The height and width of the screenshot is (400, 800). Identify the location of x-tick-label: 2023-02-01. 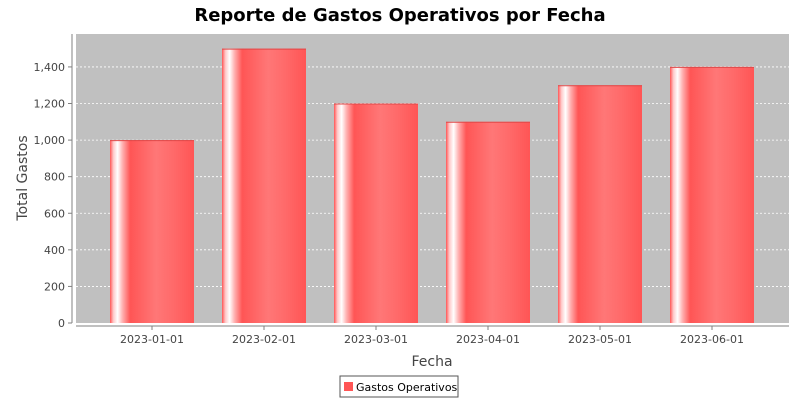
(264, 339).